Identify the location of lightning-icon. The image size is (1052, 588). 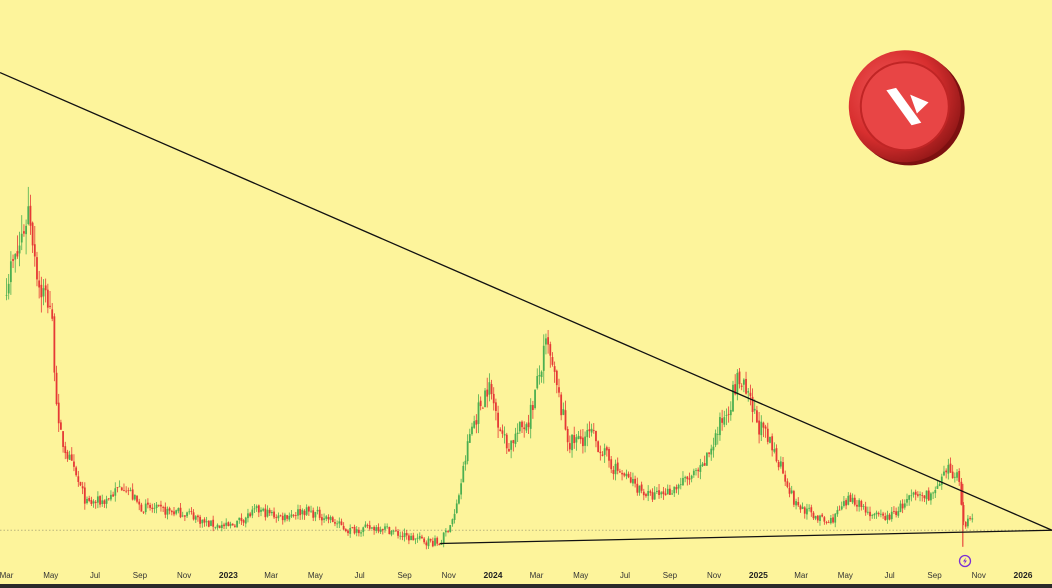
(965, 561).